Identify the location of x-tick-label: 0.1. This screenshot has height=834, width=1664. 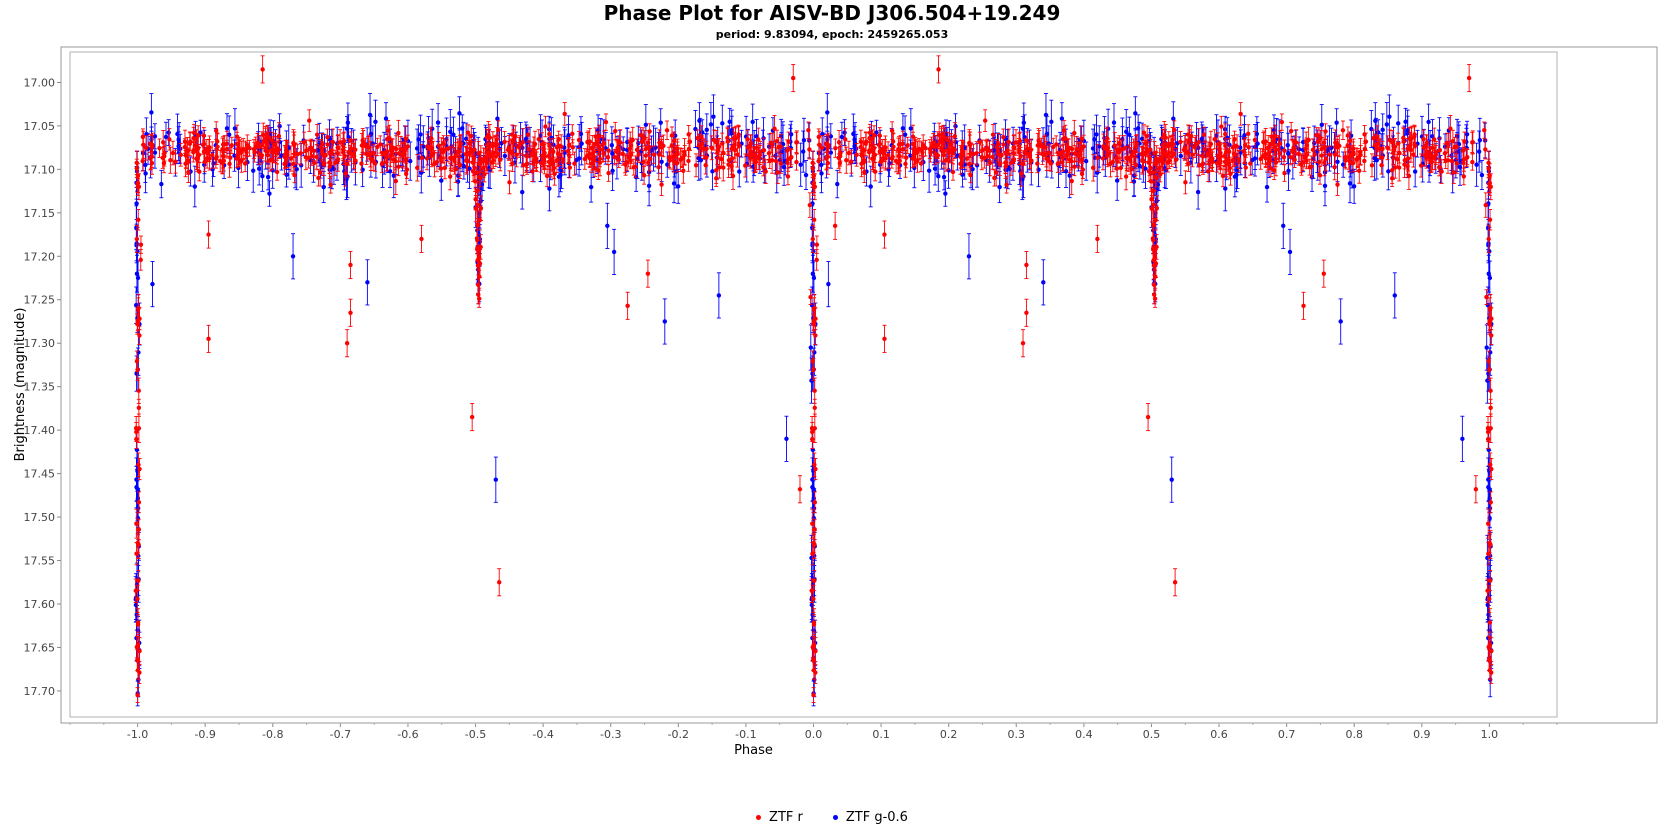
(881, 734).